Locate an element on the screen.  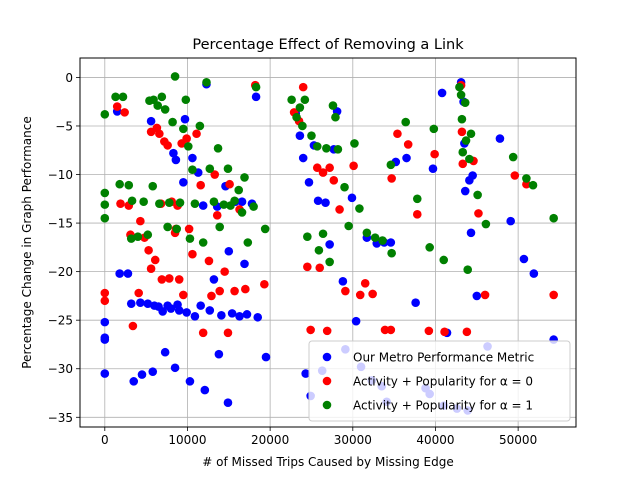
legend-marker is located at coordinates (327, 381).